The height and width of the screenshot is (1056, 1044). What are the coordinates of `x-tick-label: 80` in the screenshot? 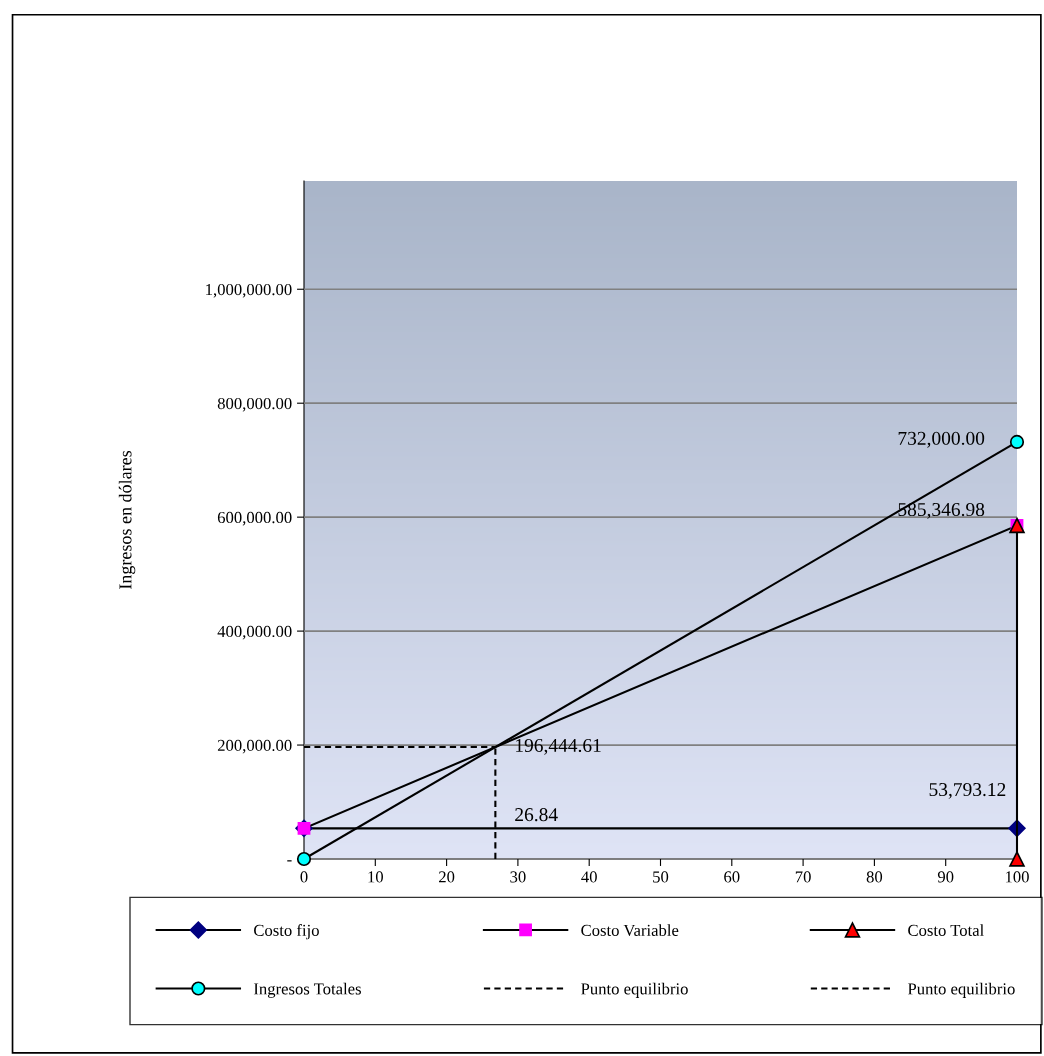 It's located at (874, 877).